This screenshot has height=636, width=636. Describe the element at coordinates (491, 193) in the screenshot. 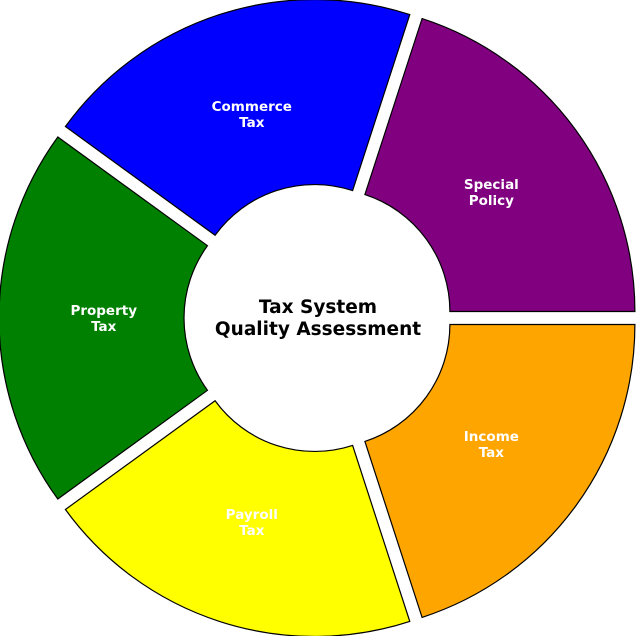

I see `slice-label-special-policy: Special Policy` at that location.